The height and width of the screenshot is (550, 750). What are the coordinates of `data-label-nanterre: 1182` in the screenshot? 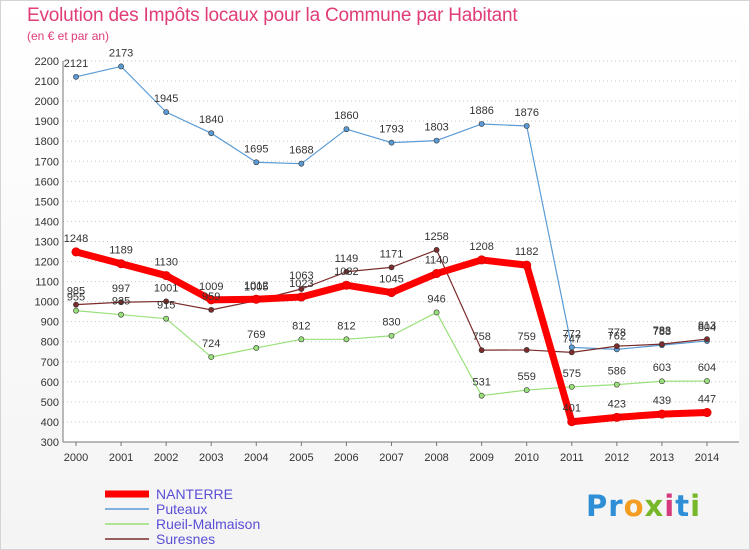 It's located at (527, 252).